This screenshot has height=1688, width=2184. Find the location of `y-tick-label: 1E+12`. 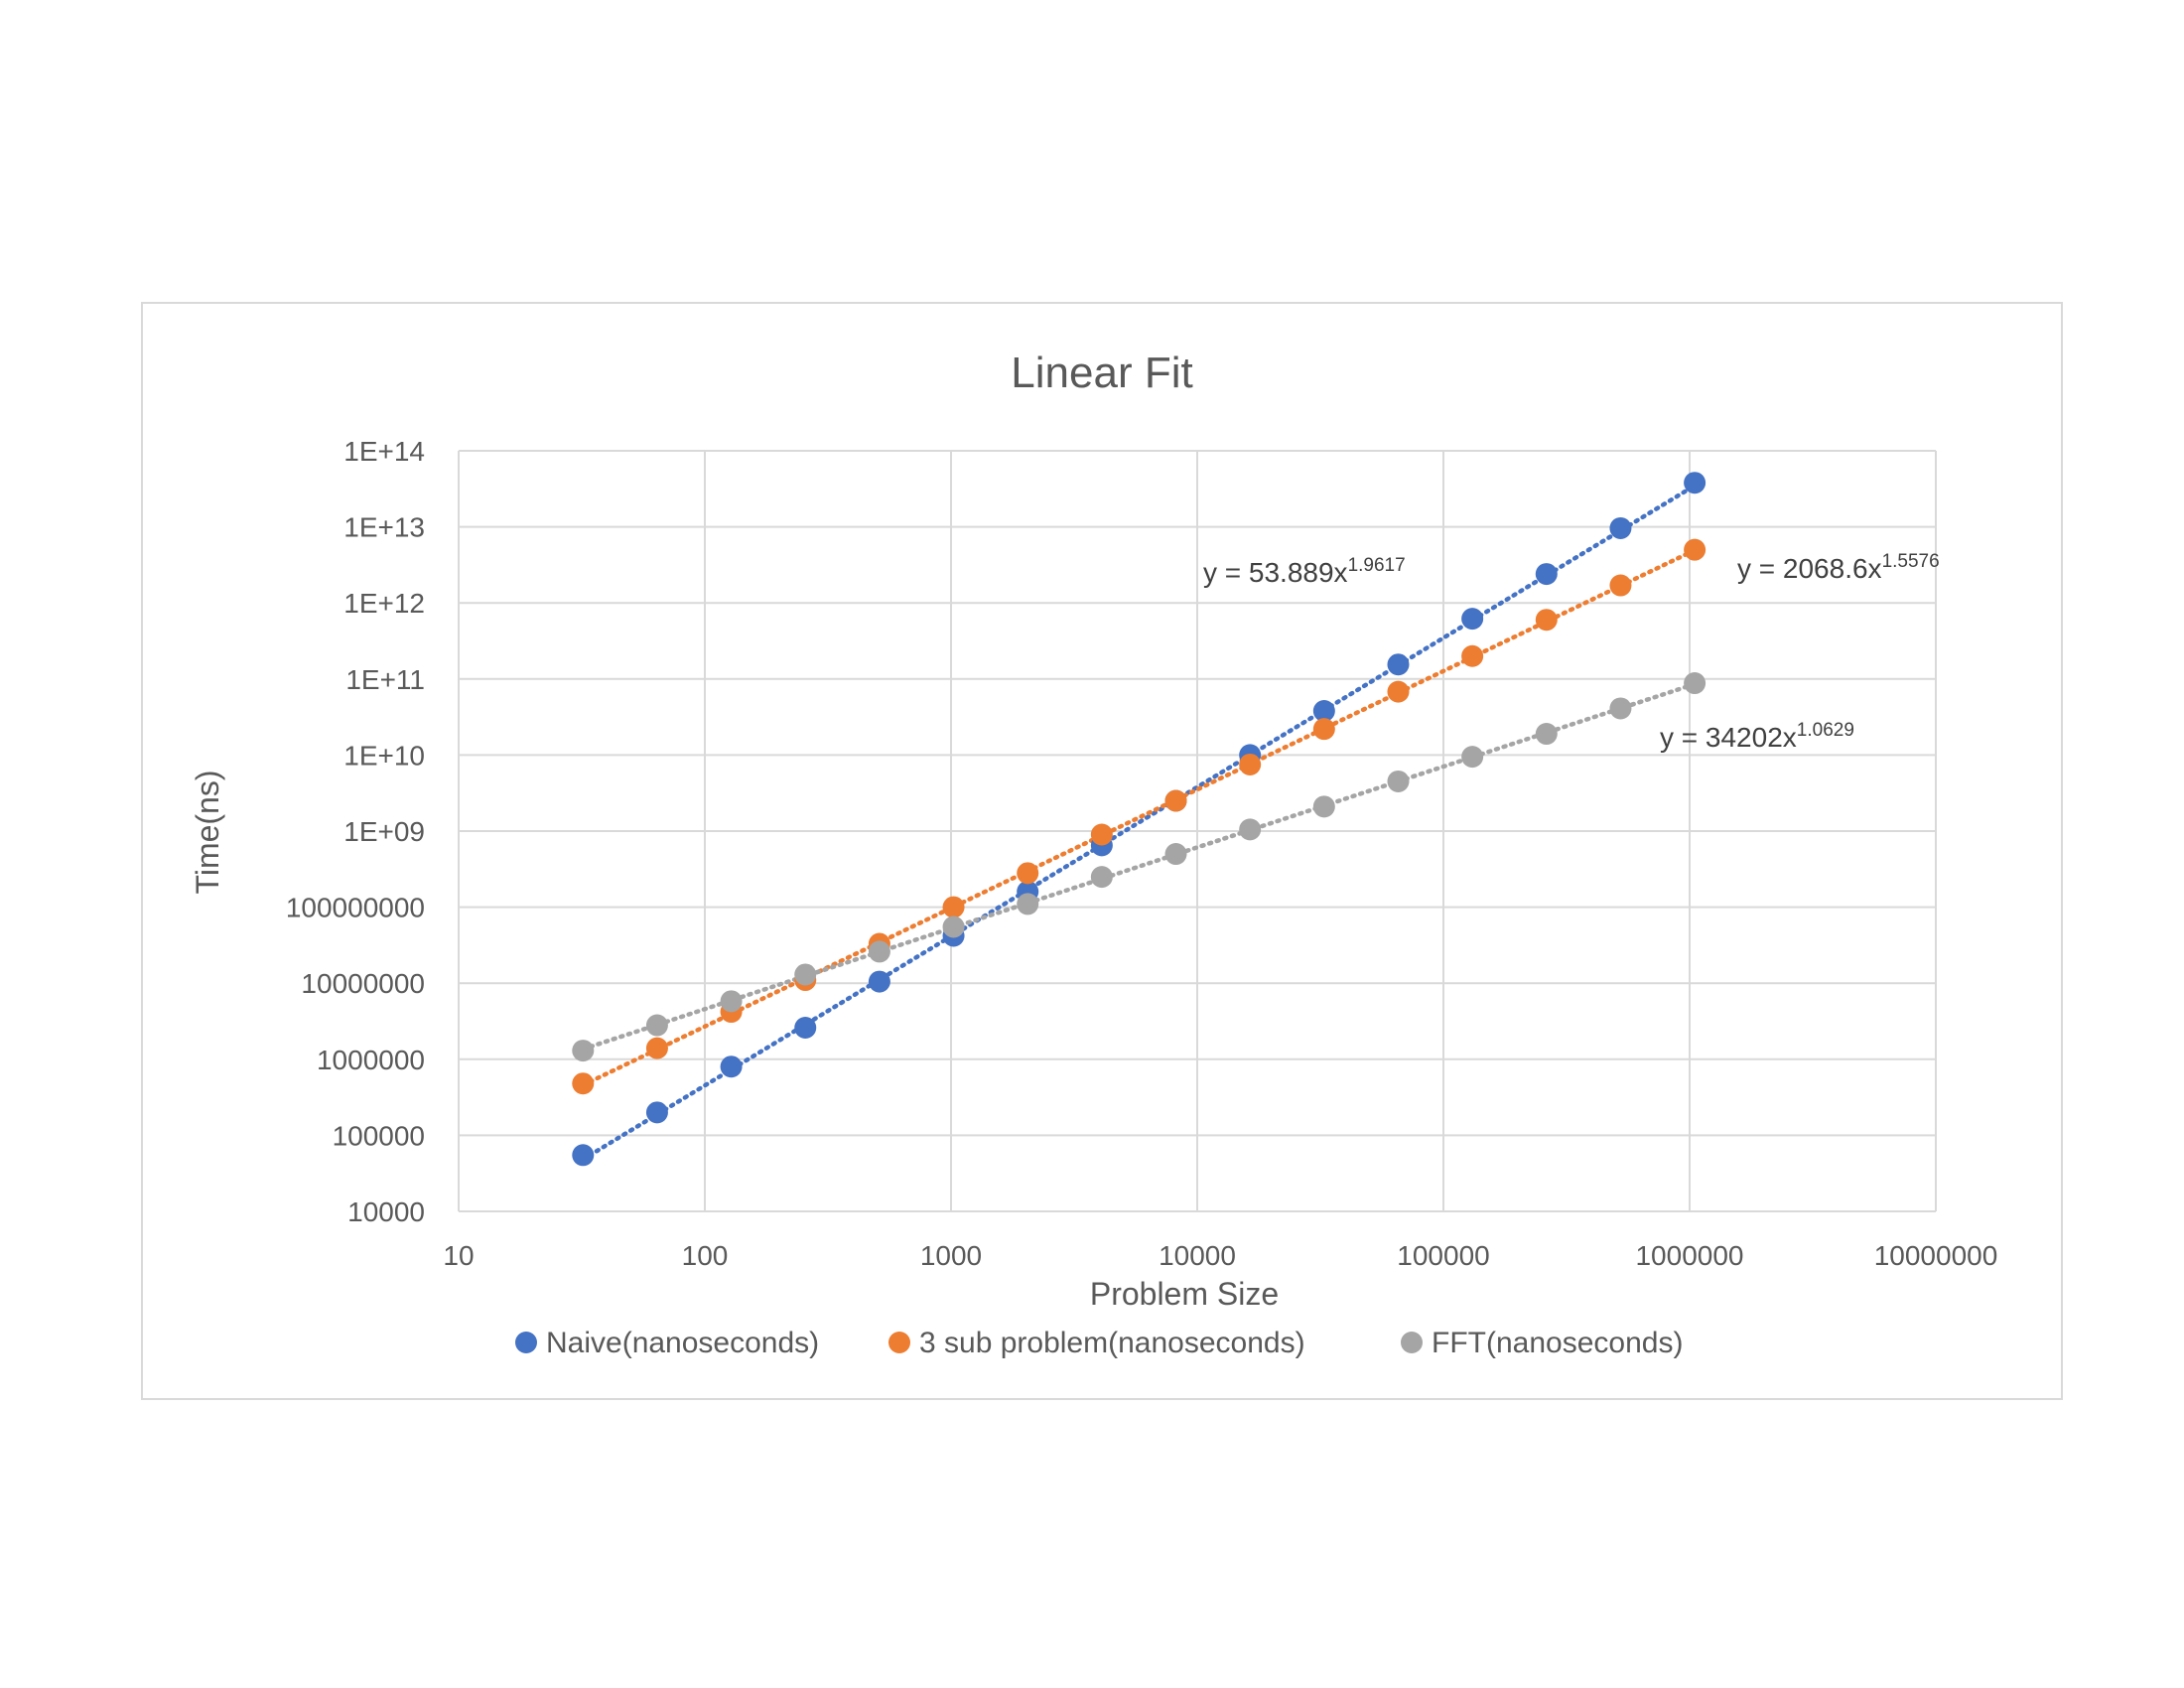

y-tick-label: 1E+12 is located at coordinates (384, 603).